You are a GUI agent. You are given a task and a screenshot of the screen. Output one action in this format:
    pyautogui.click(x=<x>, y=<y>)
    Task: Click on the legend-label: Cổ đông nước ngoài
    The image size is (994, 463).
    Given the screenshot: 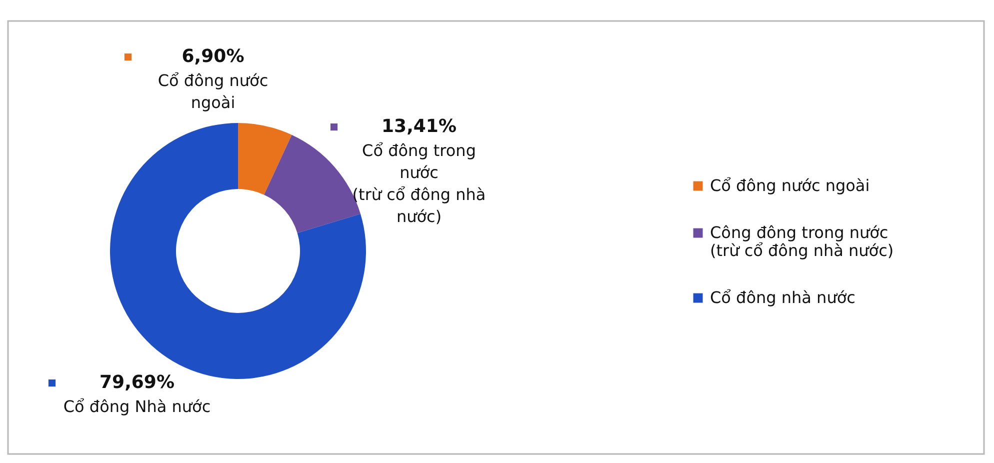 What is the action you would take?
    pyautogui.click(x=790, y=185)
    